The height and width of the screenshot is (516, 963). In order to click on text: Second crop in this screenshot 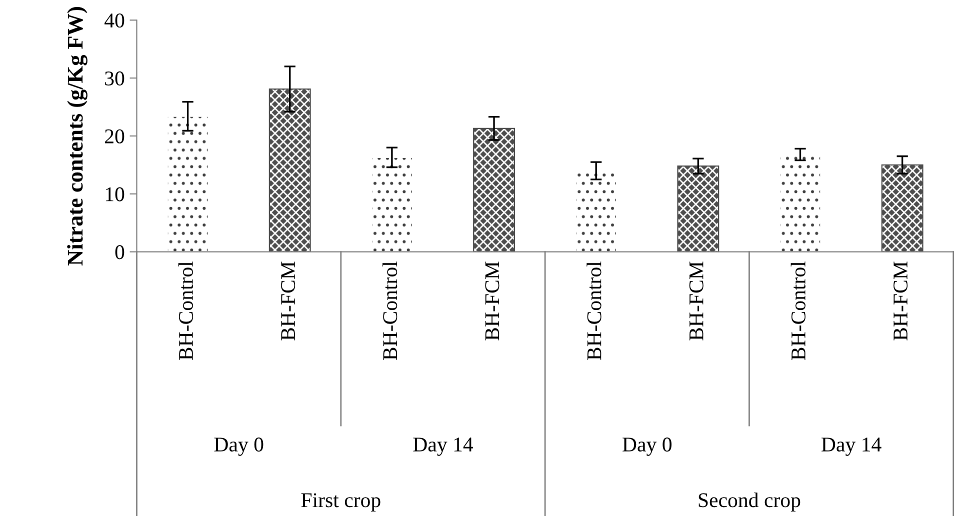, I will do `click(749, 502)`.